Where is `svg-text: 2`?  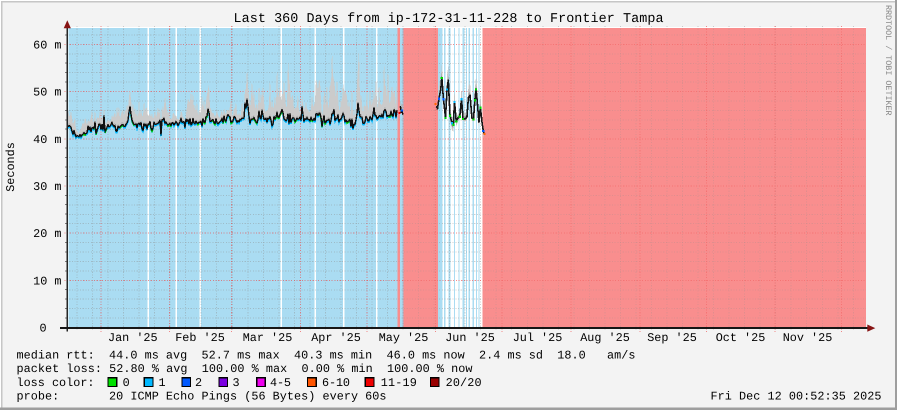 svg-text: 2 is located at coordinates (198, 383).